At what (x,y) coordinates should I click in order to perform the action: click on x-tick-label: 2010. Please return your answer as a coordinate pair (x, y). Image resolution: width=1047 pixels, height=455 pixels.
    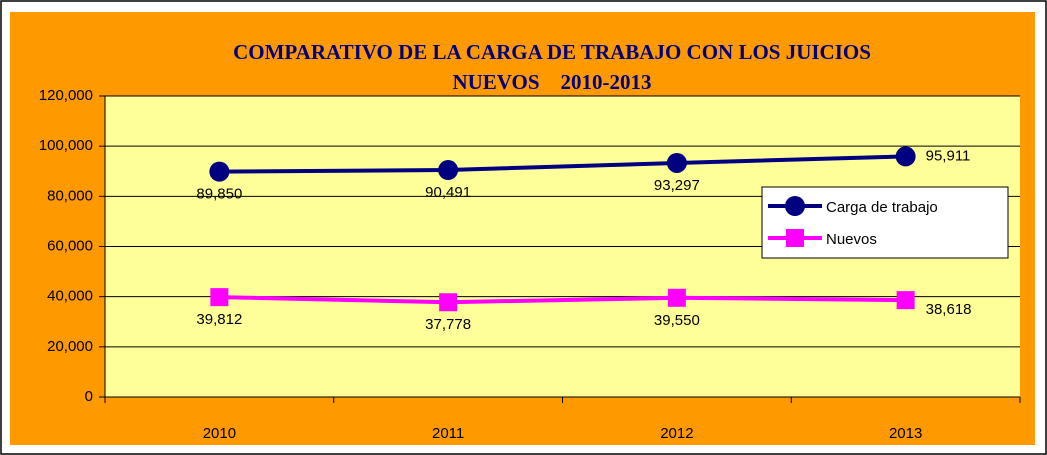
    Looking at the image, I should click on (219, 433).